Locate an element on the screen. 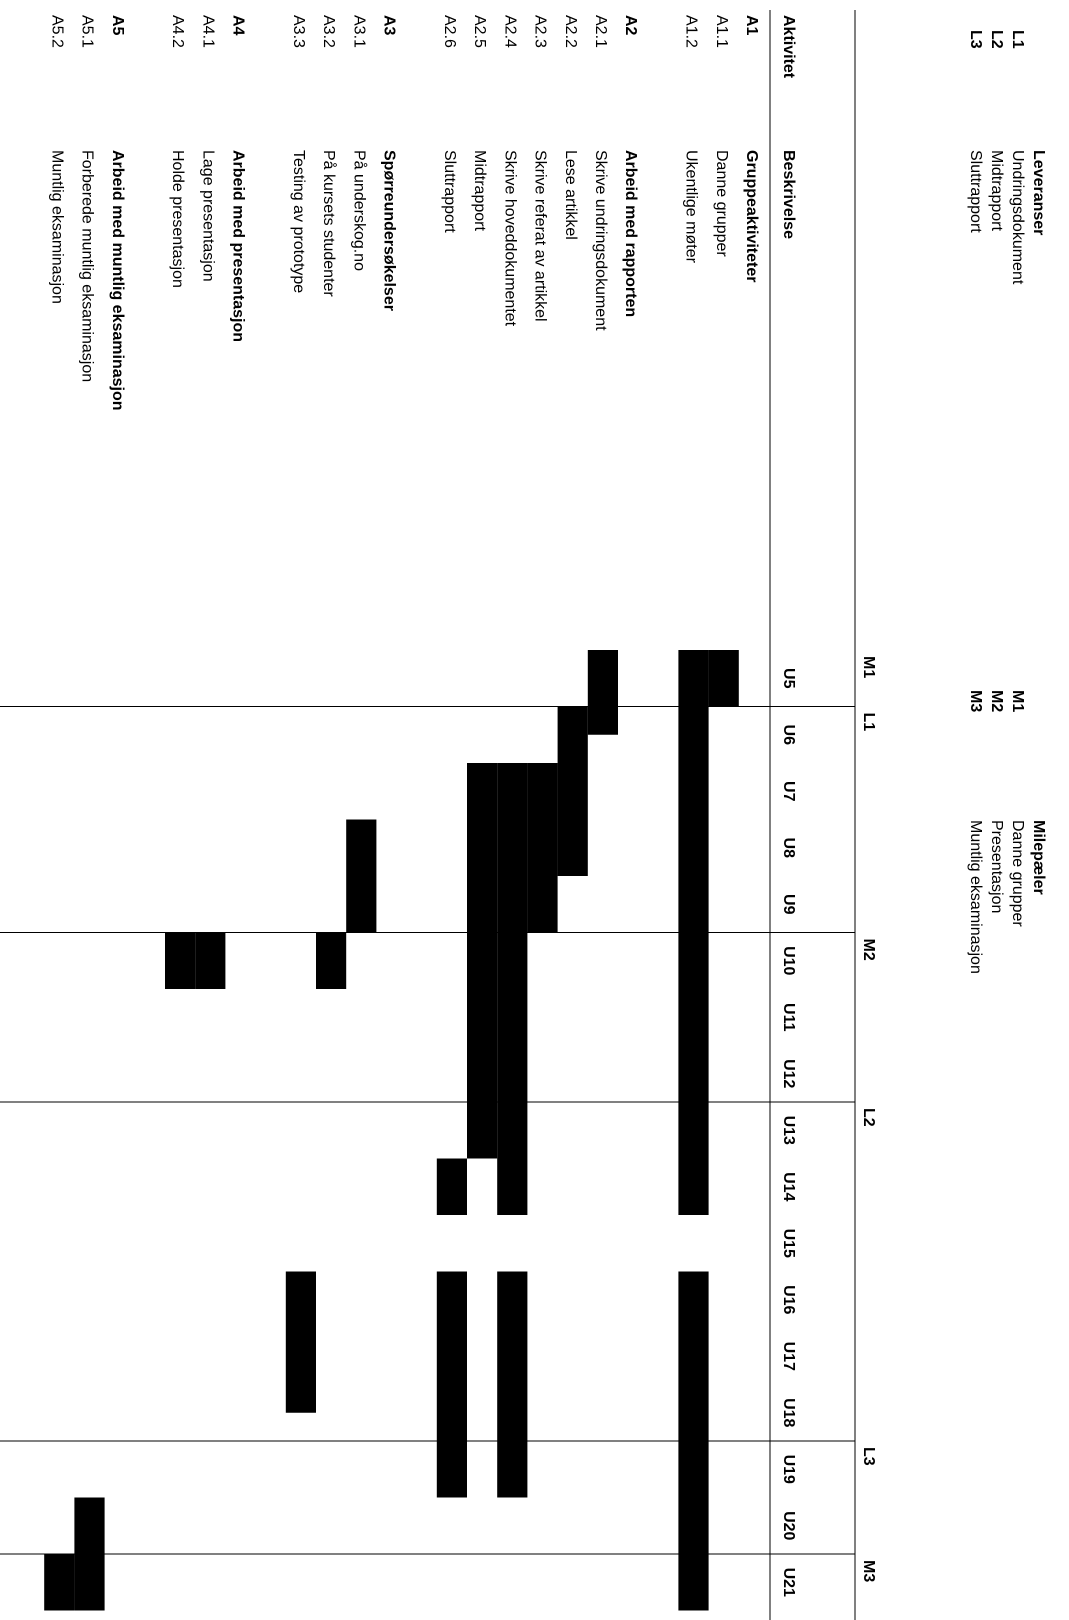 The image size is (1069, 1620). week-label-u19: U19 is located at coordinates (788, 1469).